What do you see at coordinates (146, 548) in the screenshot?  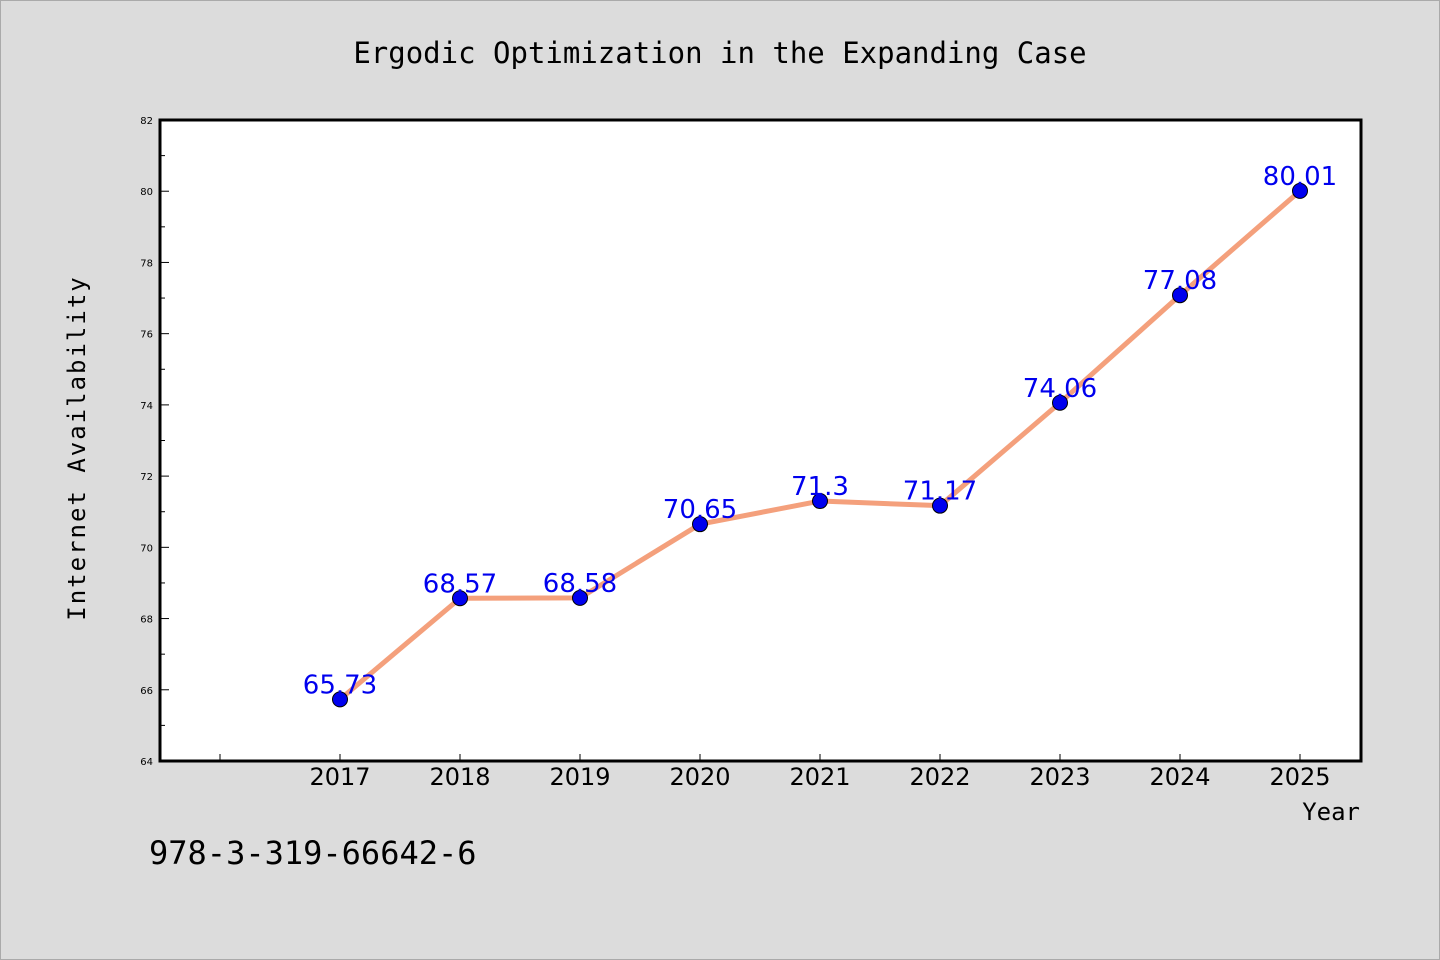 I see `y-tick-label: 70` at bounding box center [146, 548].